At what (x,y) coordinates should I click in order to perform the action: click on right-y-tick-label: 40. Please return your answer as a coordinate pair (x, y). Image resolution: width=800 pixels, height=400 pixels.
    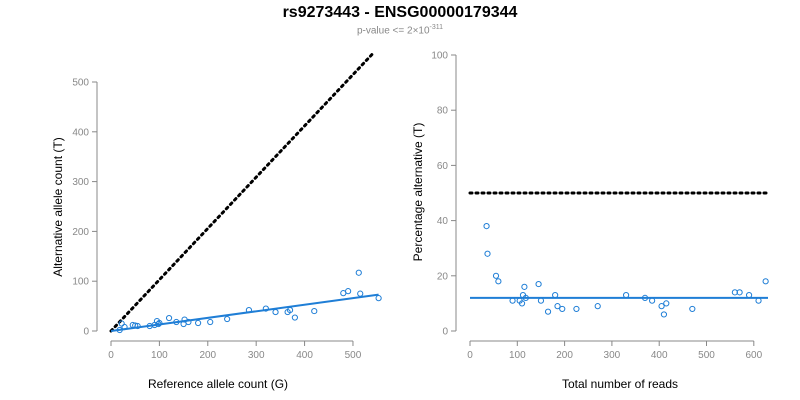
    Looking at the image, I should click on (443, 221).